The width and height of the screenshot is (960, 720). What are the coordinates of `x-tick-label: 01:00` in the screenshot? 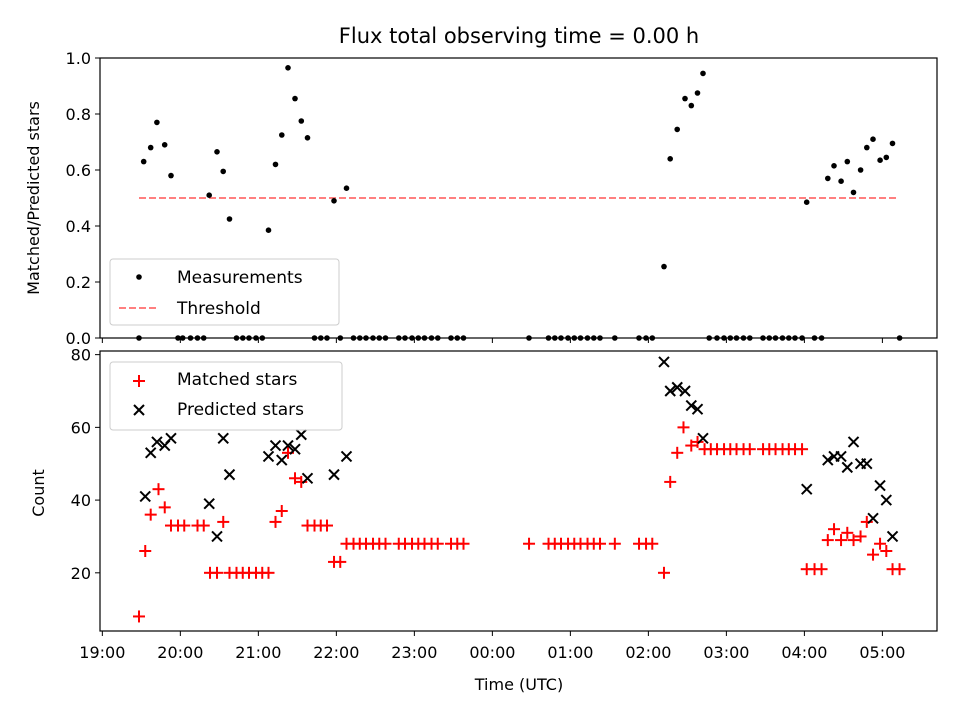 It's located at (570, 652).